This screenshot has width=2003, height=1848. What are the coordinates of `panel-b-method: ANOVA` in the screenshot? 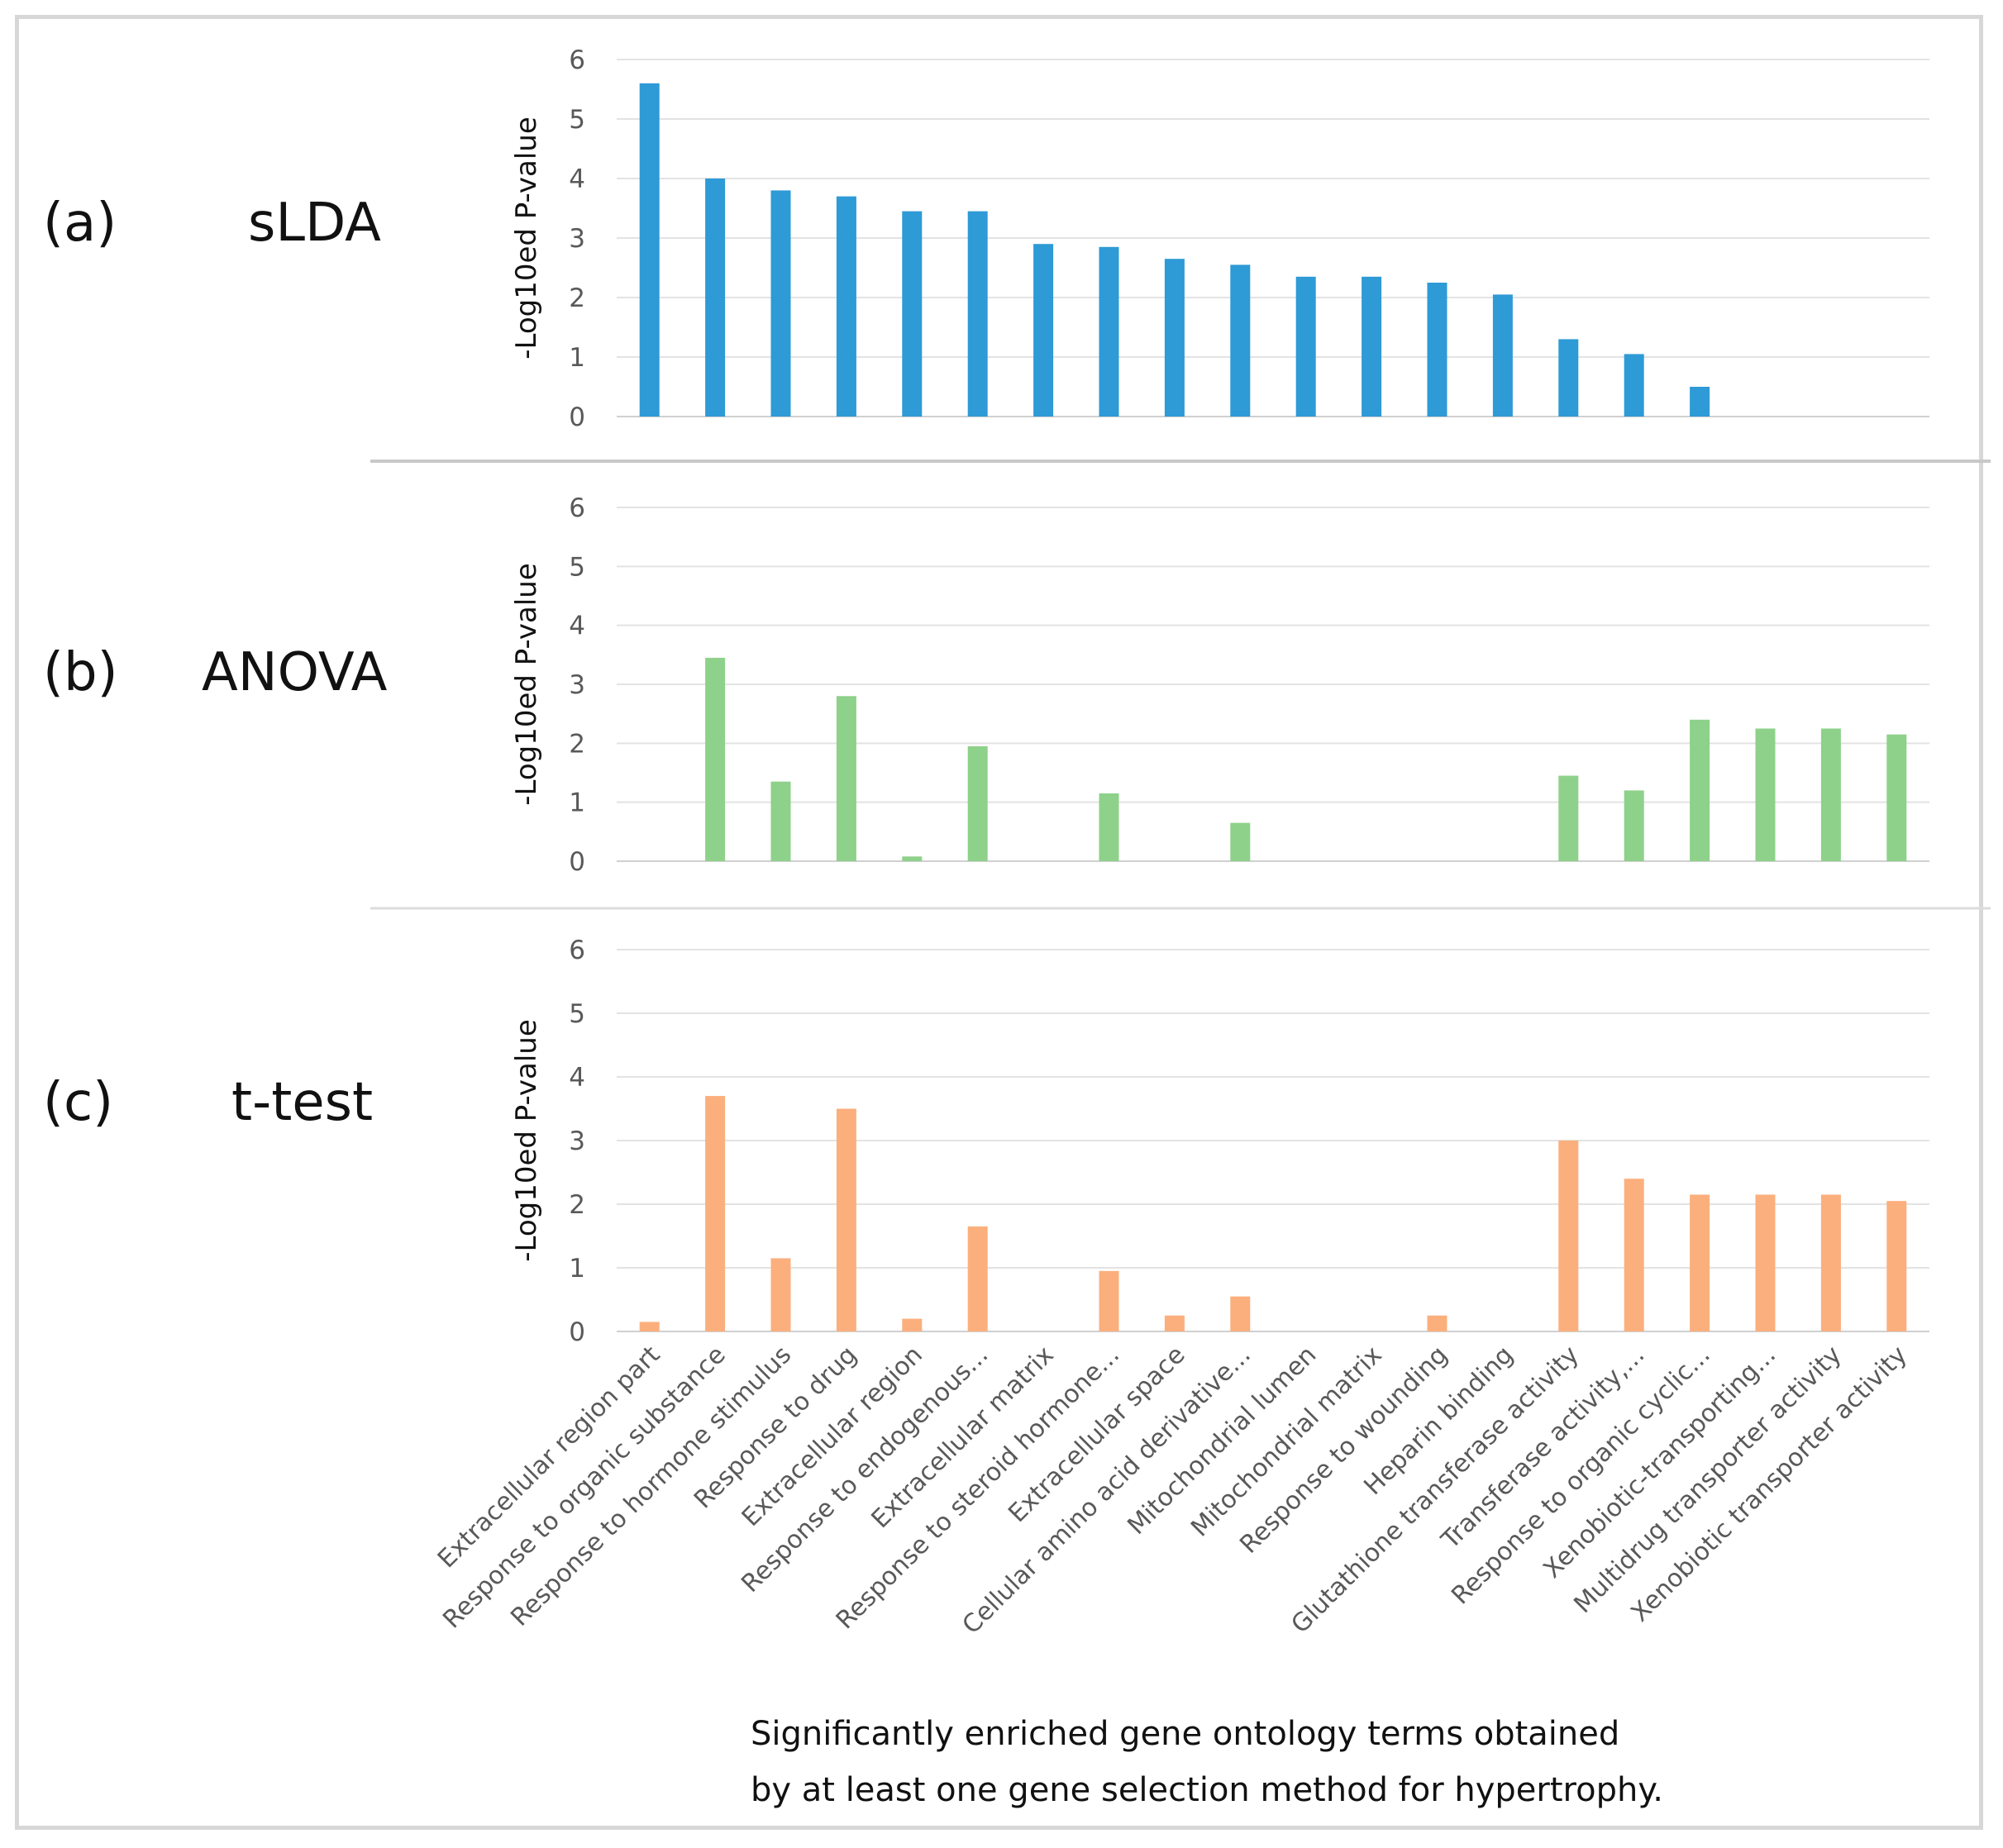 It's located at (295, 672).